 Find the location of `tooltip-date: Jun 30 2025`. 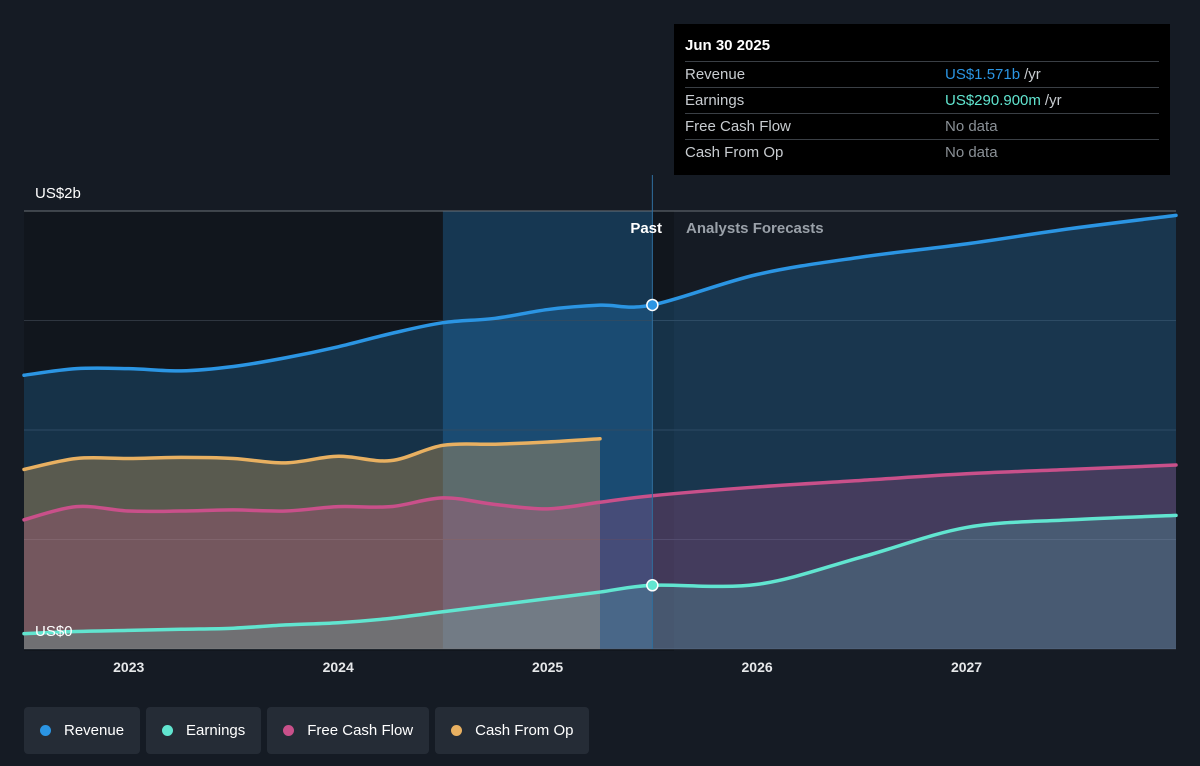

tooltip-date: Jun 30 2025 is located at coordinates (728, 45).